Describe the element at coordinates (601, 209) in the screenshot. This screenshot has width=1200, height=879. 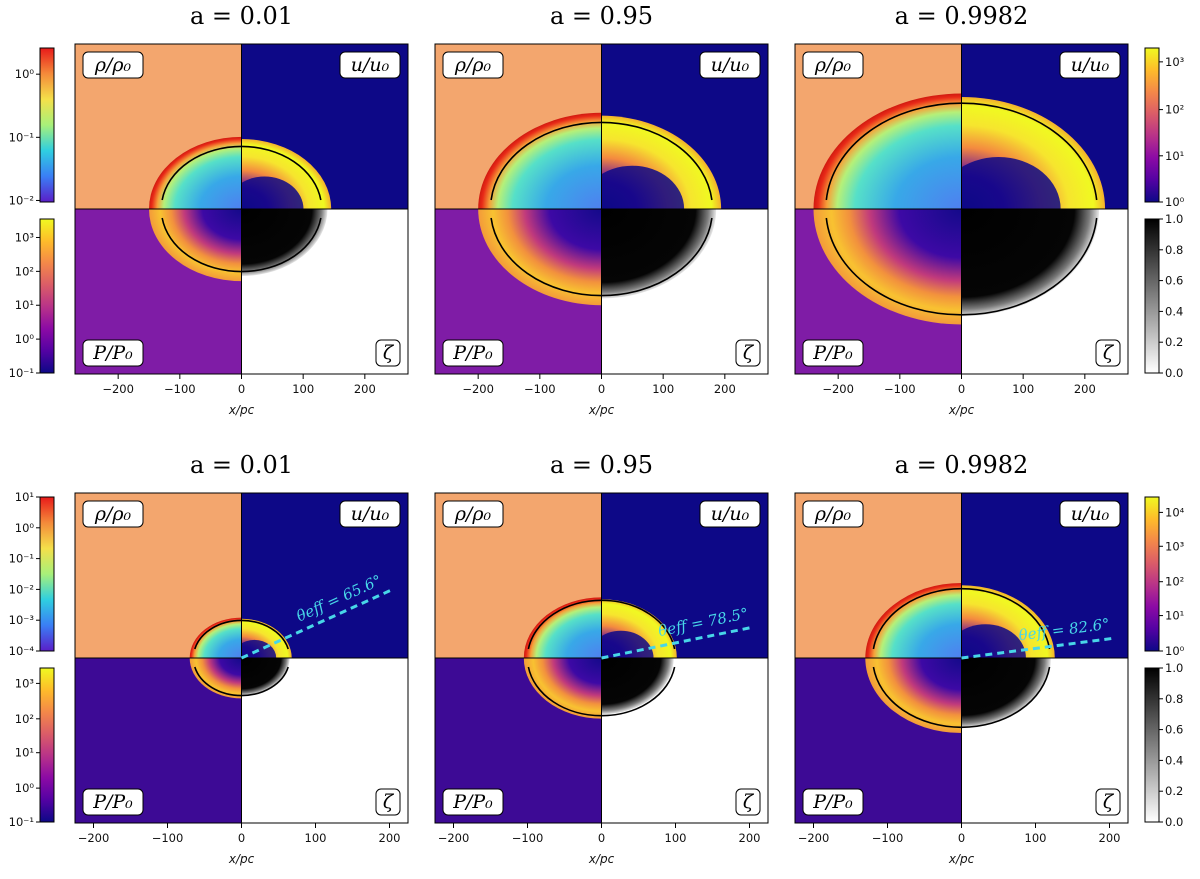
I see `panel-1-2: a = 0.95 ρ/ρ₀ u/u₀ P/P₀ ζ −200 −100 0 100 200 x/pc` at that location.